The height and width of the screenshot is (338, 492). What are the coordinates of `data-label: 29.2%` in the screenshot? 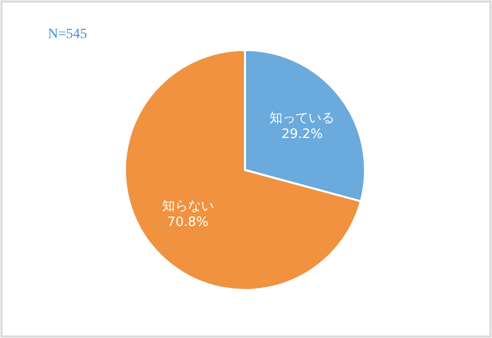 It's located at (302, 134).